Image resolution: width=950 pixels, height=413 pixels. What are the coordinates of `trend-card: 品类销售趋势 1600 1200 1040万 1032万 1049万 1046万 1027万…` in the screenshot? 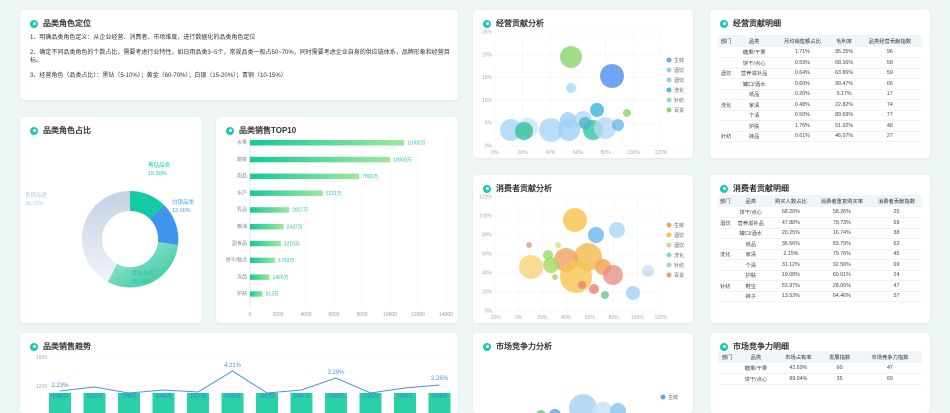 It's located at (239, 373).